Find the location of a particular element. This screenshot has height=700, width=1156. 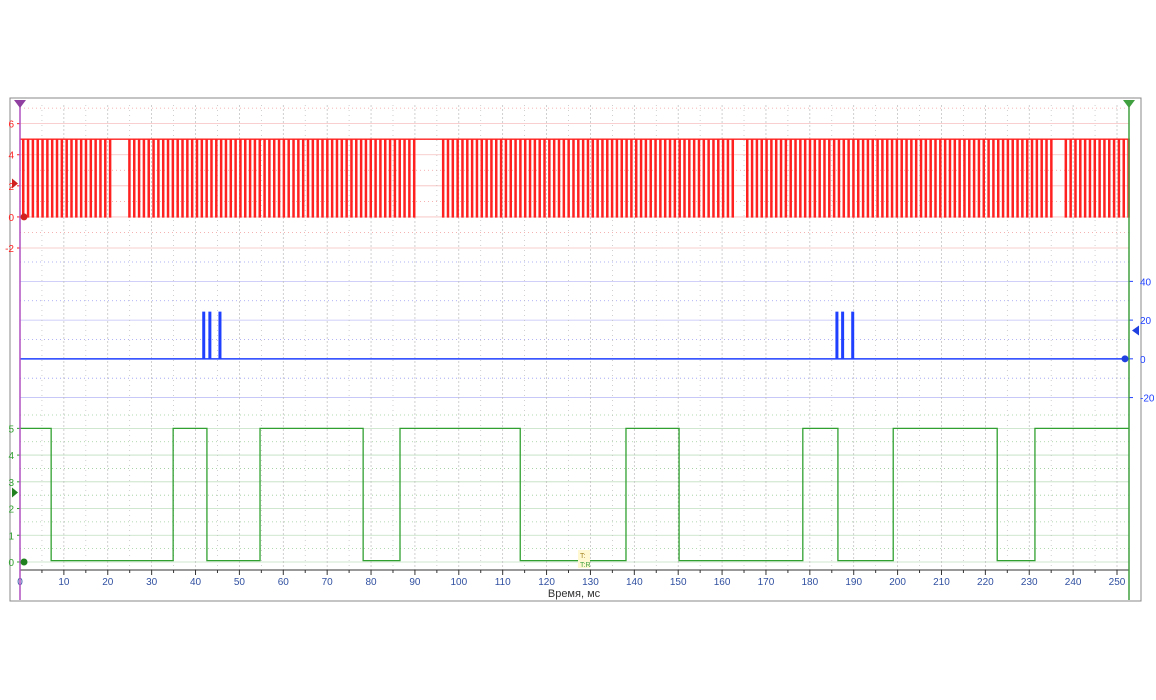

y-tick-label: 5 is located at coordinates (11, 429).